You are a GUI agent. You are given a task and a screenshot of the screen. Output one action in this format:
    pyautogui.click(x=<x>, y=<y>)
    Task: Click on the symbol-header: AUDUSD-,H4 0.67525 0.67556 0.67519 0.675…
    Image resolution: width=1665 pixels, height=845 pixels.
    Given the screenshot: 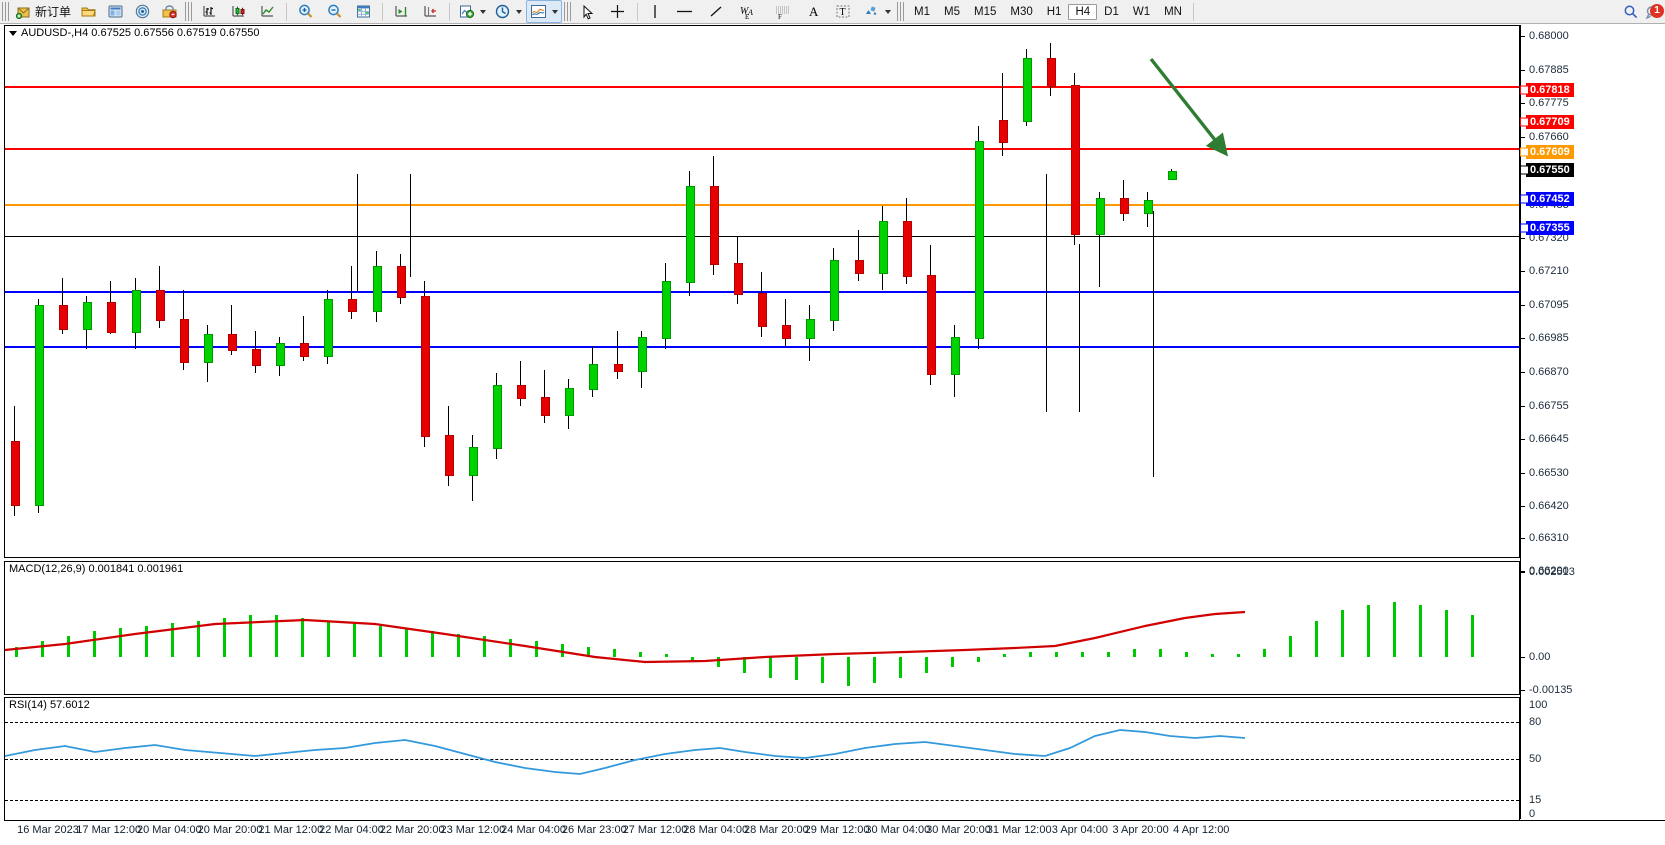 What is the action you would take?
    pyautogui.click(x=134, y=33)
    